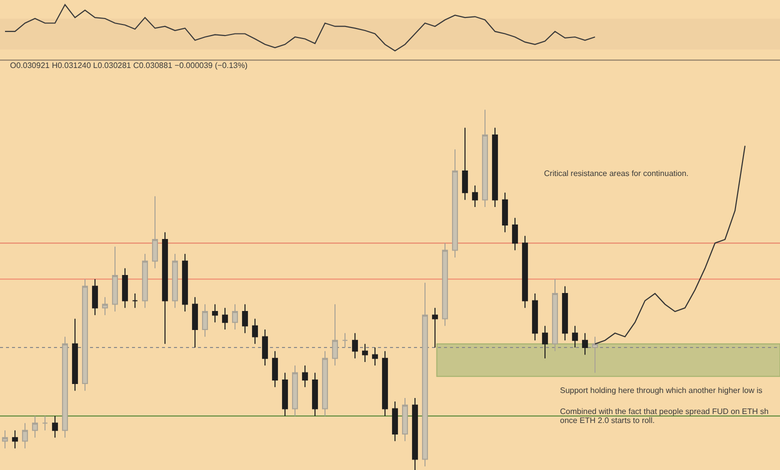  I want to click on annotation: Critical resistance areas for continuation., so click(616, 173).